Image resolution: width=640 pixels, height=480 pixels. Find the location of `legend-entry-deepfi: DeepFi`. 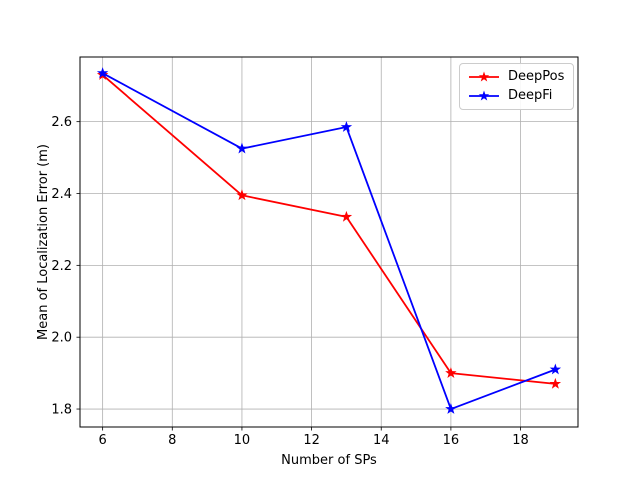

legend-entry-deepfi: DeepFi is located at coordinates (515, 96).